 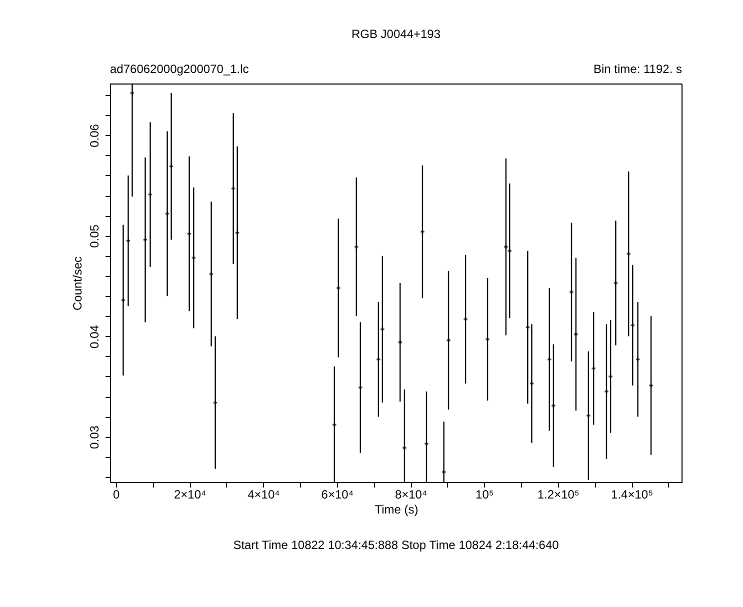 What do you see at coordinates (179, 69) in the screenshot?
I see `text: ad76062000g200070_1.lc` at bounding box center [179, 69].